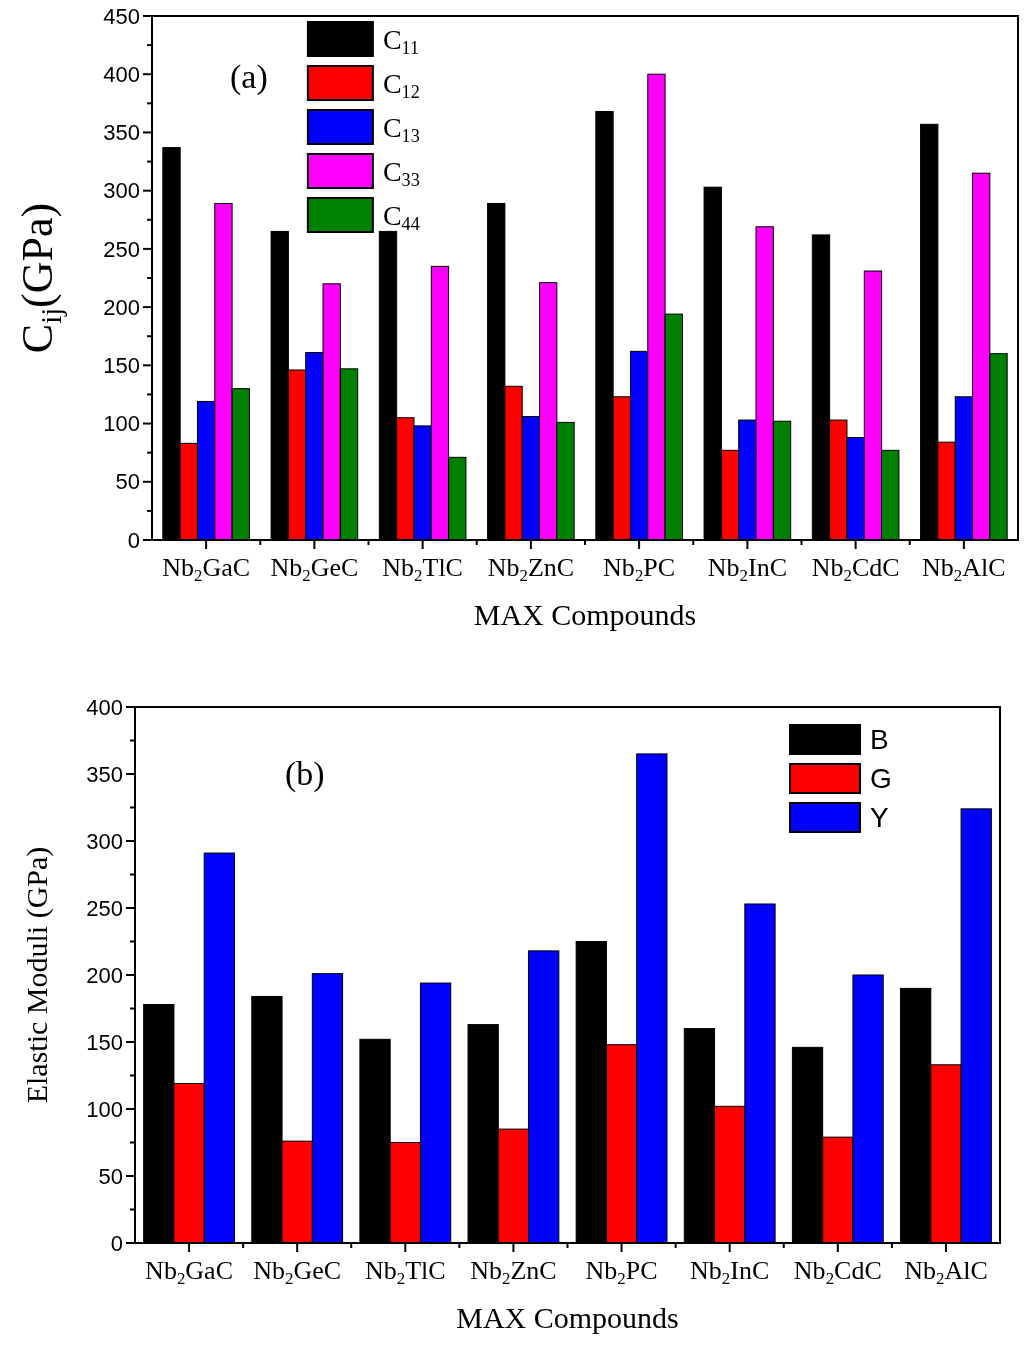 The width and height of the screenshot is (1025, 1348). What do you see at coordinates (881, 779) in the screenshot?
I see `legend-label: G` at bounding box center [881, 779].